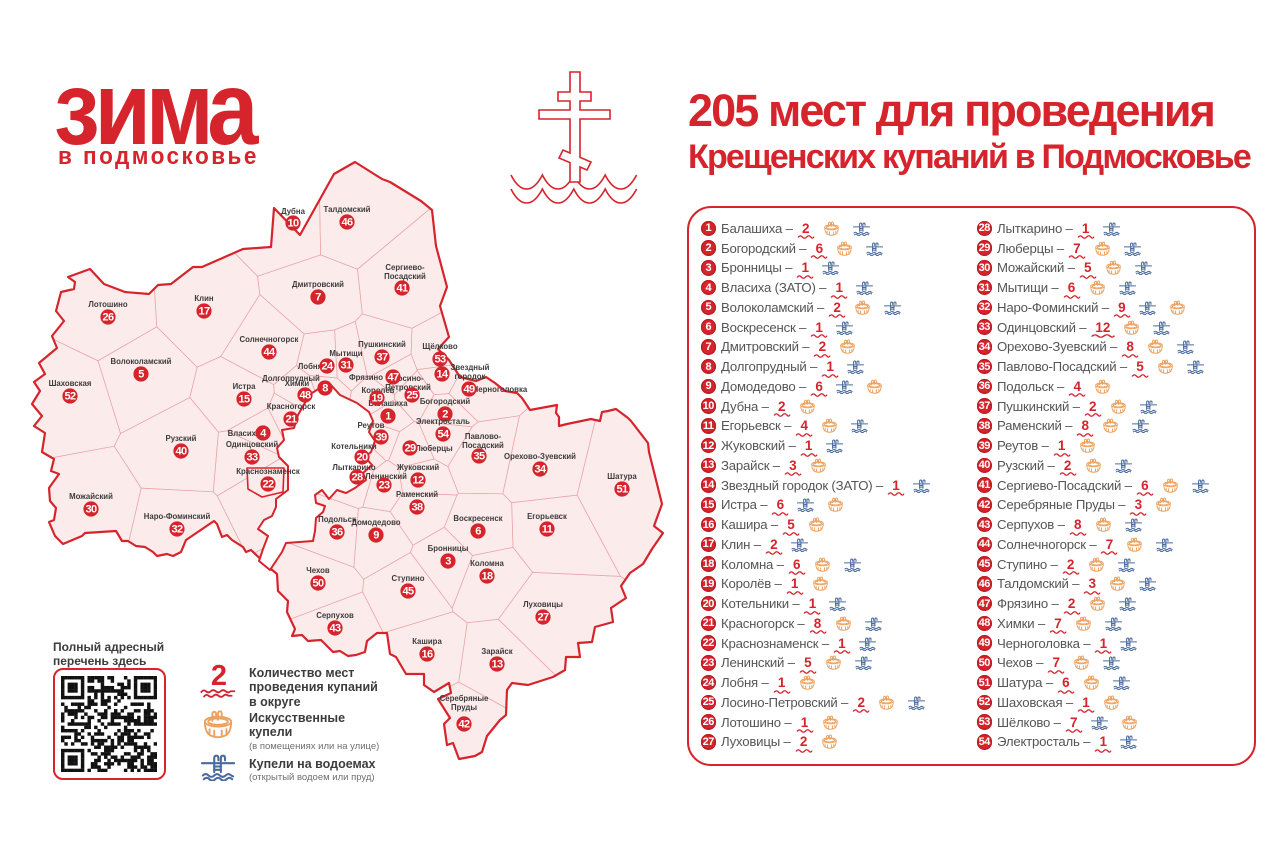 This screenshot has height=853, width=1280. Describe the element at coordinates (335, 615) in the screenshot. I see `svg-text: Серпухов` at that location.